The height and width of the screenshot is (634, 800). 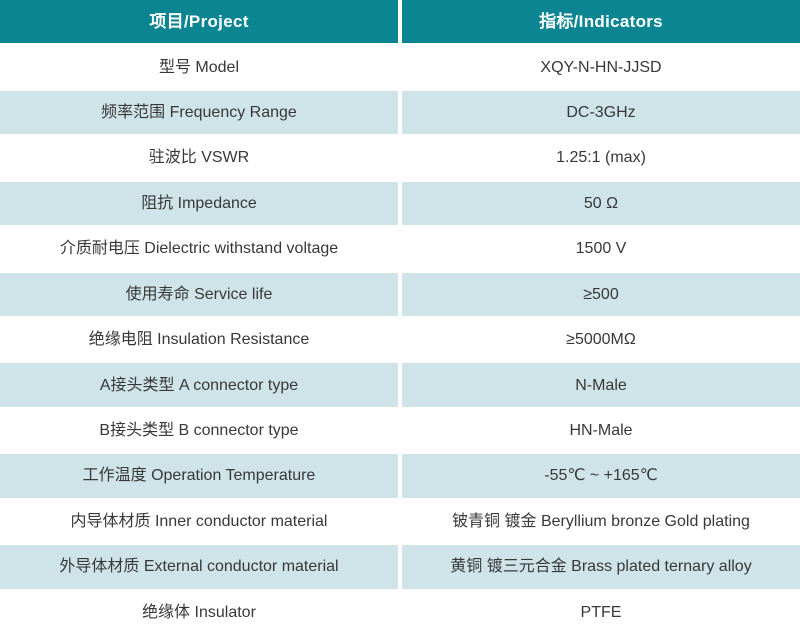 What do you see at coordinates (199, 112) in the screenshot?
I see `project-cell: 频率范围 Frequency Range` at bounding box center [199, 112].